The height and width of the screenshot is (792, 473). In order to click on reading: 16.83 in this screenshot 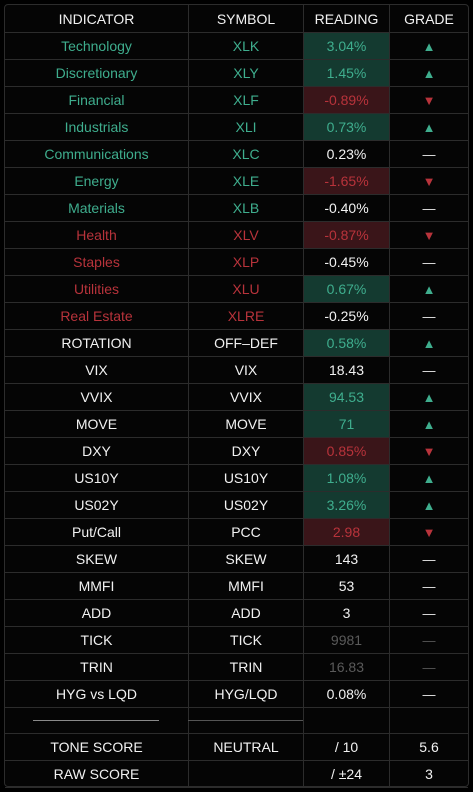, I will do `click(346, 667)`.